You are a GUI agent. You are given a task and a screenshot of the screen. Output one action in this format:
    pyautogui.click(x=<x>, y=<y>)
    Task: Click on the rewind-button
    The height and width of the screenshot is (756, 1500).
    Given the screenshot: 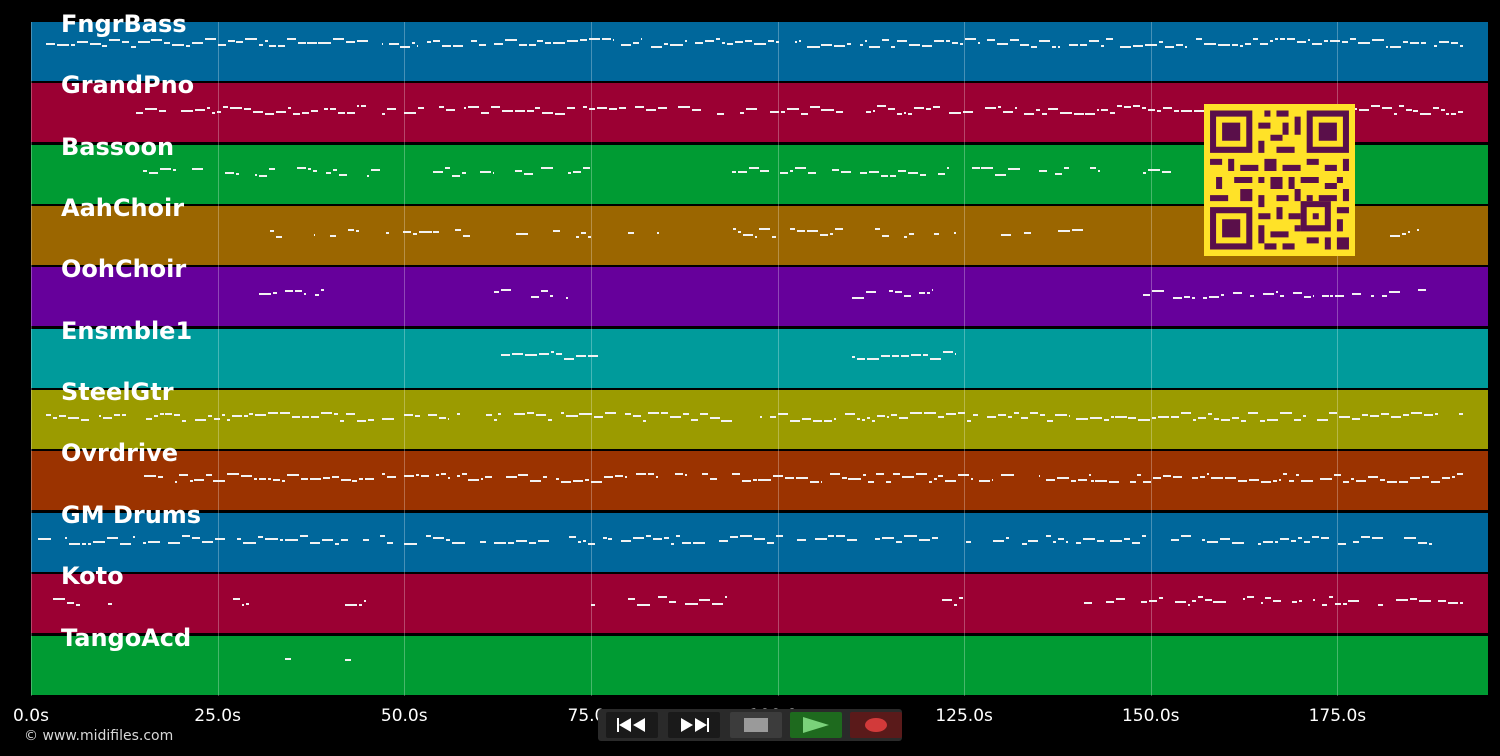 What is the action you would take?
    pyautogui.click(x=632, y=725)
    